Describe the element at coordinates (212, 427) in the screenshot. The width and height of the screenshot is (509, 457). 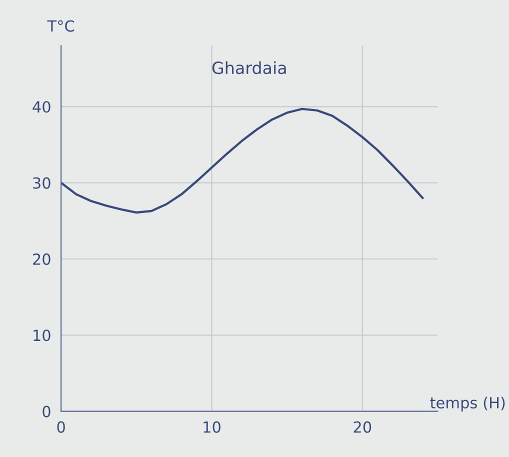
I see `x-tick-label: 10` at that location.